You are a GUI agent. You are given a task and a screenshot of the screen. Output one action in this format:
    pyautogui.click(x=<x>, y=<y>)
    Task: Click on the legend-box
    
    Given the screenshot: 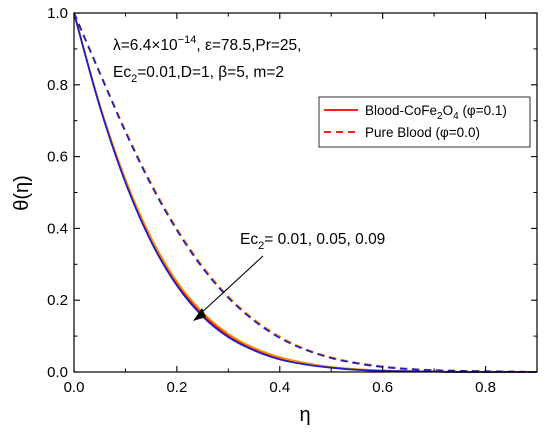 What is the action you would take?
    pyautogui.click(x=424, y=122)
    